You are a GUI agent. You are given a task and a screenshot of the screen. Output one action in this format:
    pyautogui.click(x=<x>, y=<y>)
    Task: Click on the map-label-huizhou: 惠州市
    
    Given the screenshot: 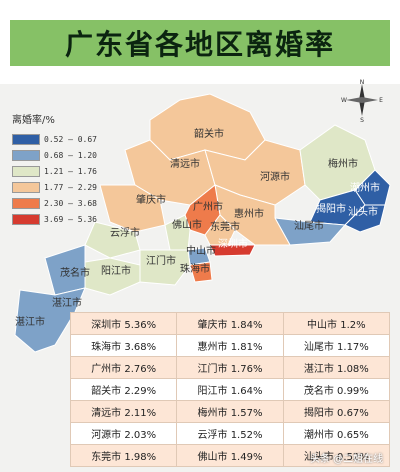 What is the action you would take?
    pyautogui.click(x=249, y=213)
    